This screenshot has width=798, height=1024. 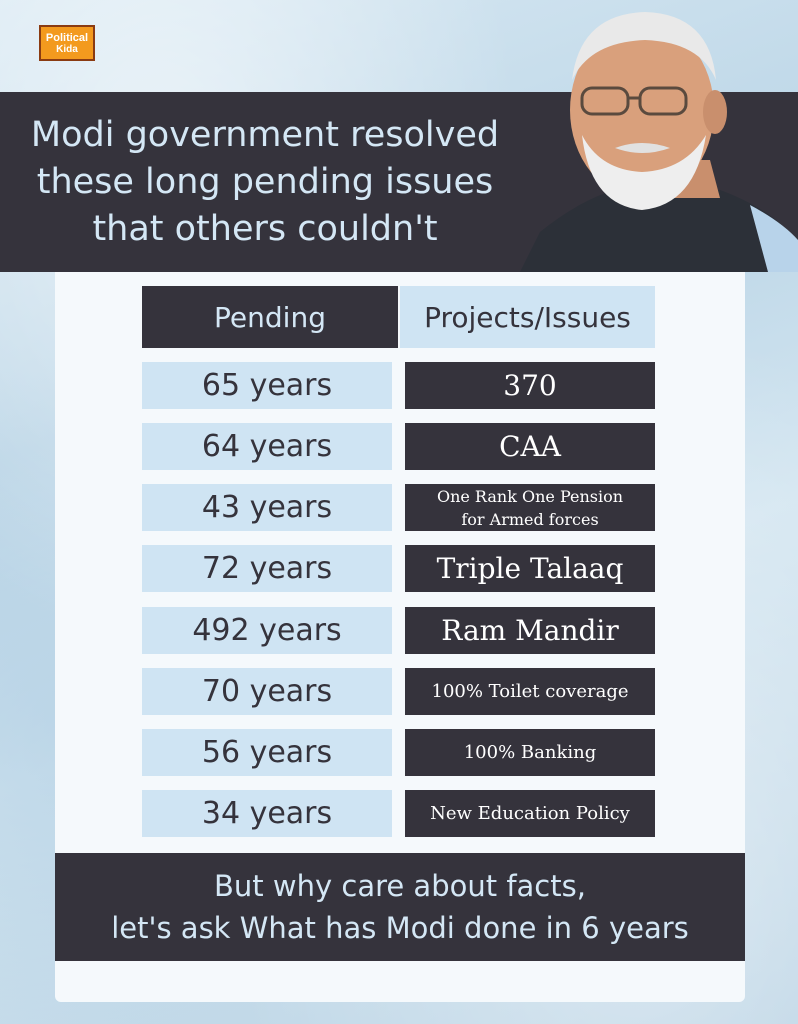 I want to click on portrait-image, so click(x=659, y=142).